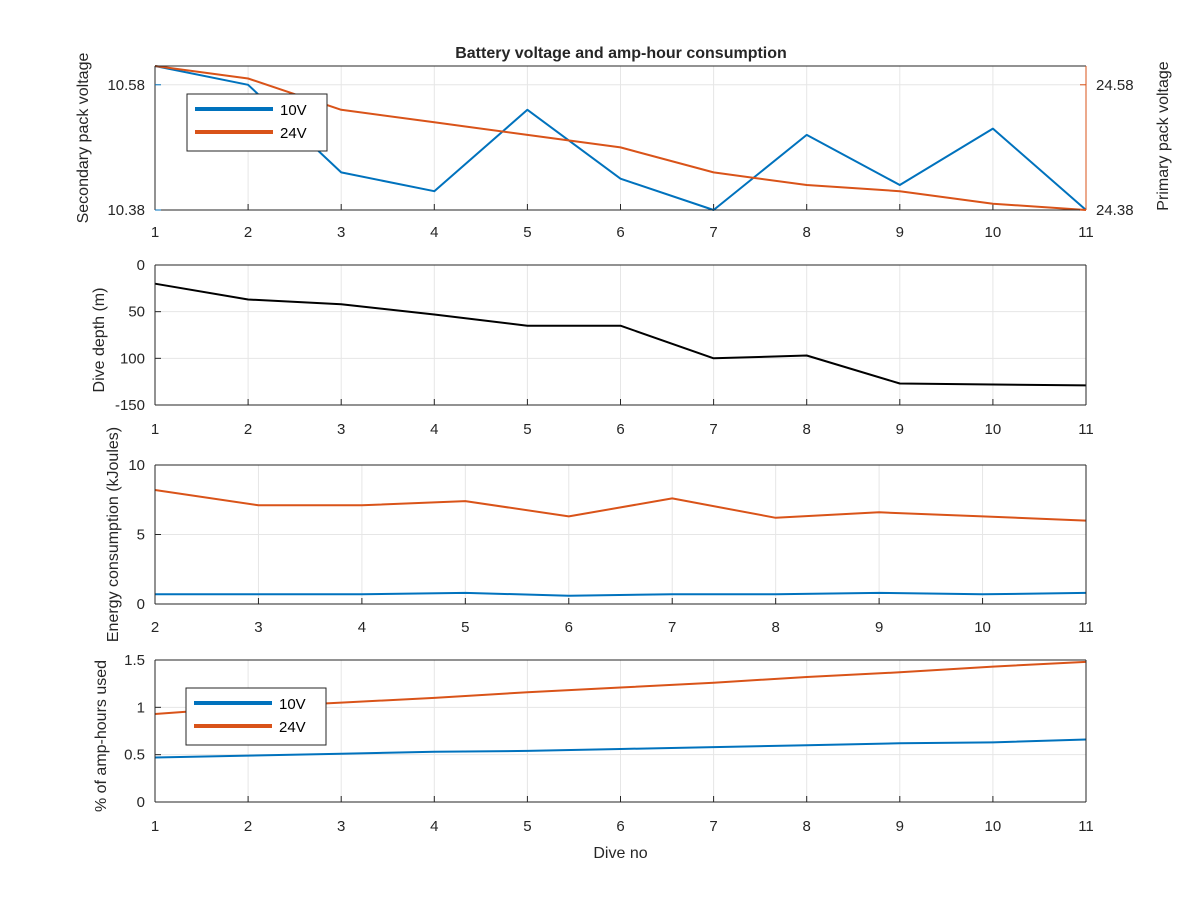 The image size is (1200, 900). I want to click on y-tick-label: 10.38, so click(126, 210).